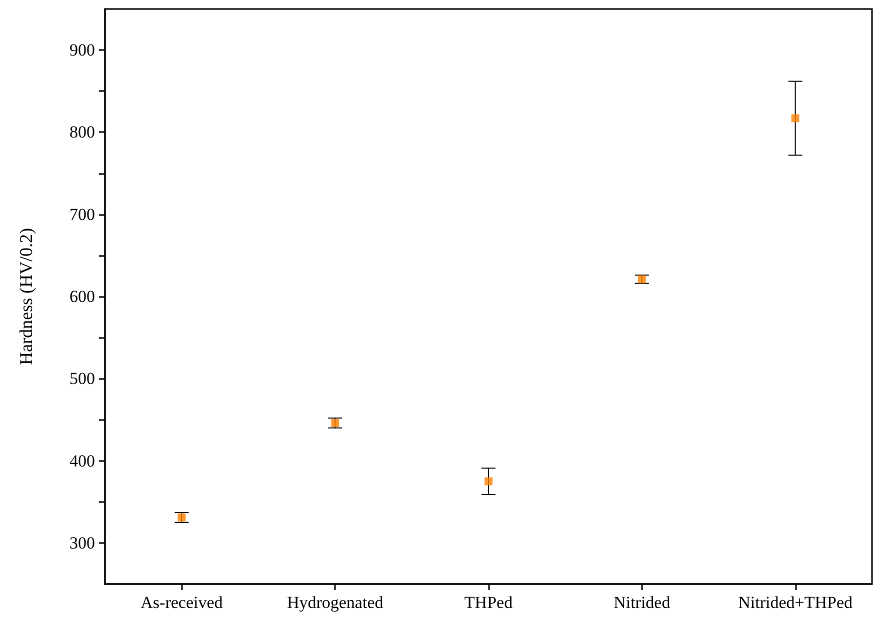 Image resolution: width=876 pixels, height=621 pixels. I want to click on y-axis-title: Hardness (HV/0.2), so click(26, 296).